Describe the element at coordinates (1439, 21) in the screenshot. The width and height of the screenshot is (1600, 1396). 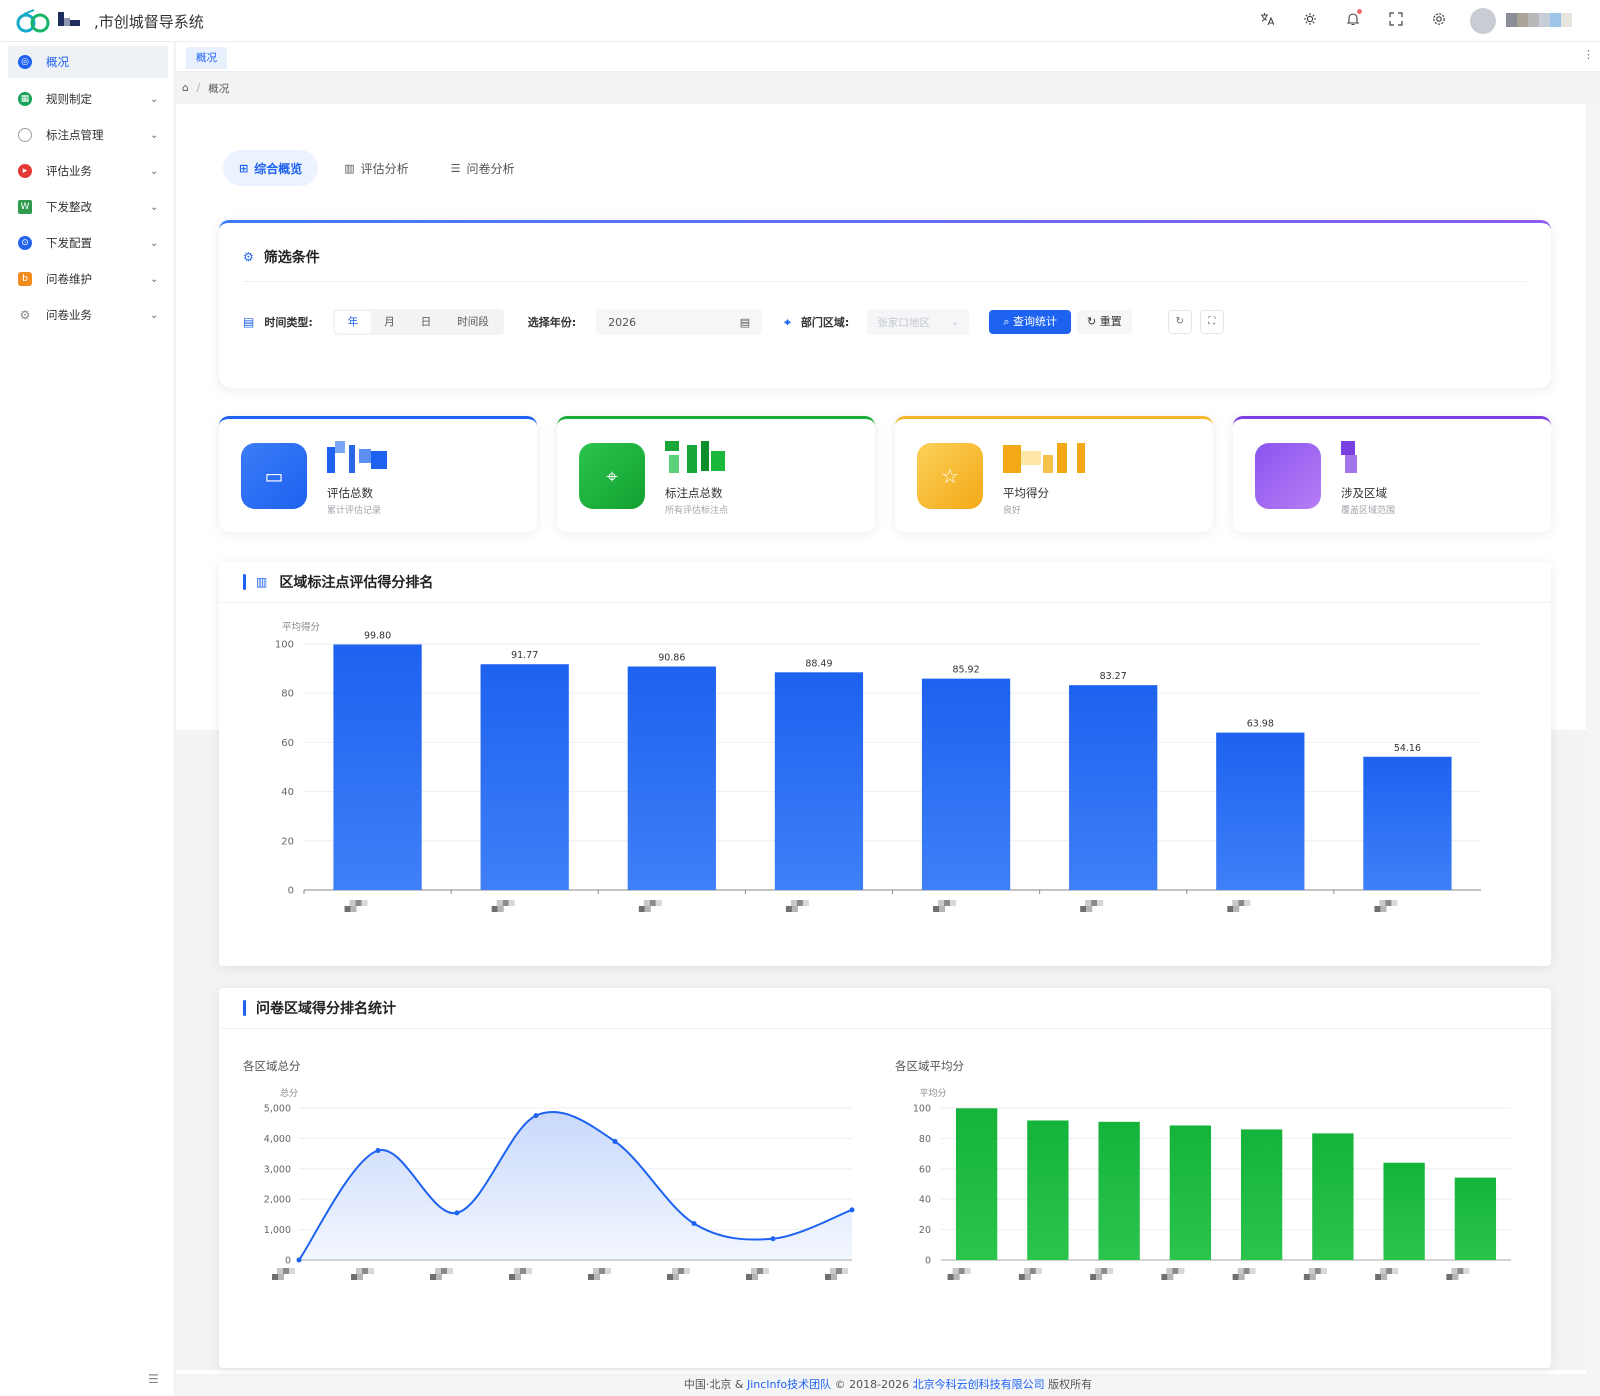
I see `settings-icon` at that location.